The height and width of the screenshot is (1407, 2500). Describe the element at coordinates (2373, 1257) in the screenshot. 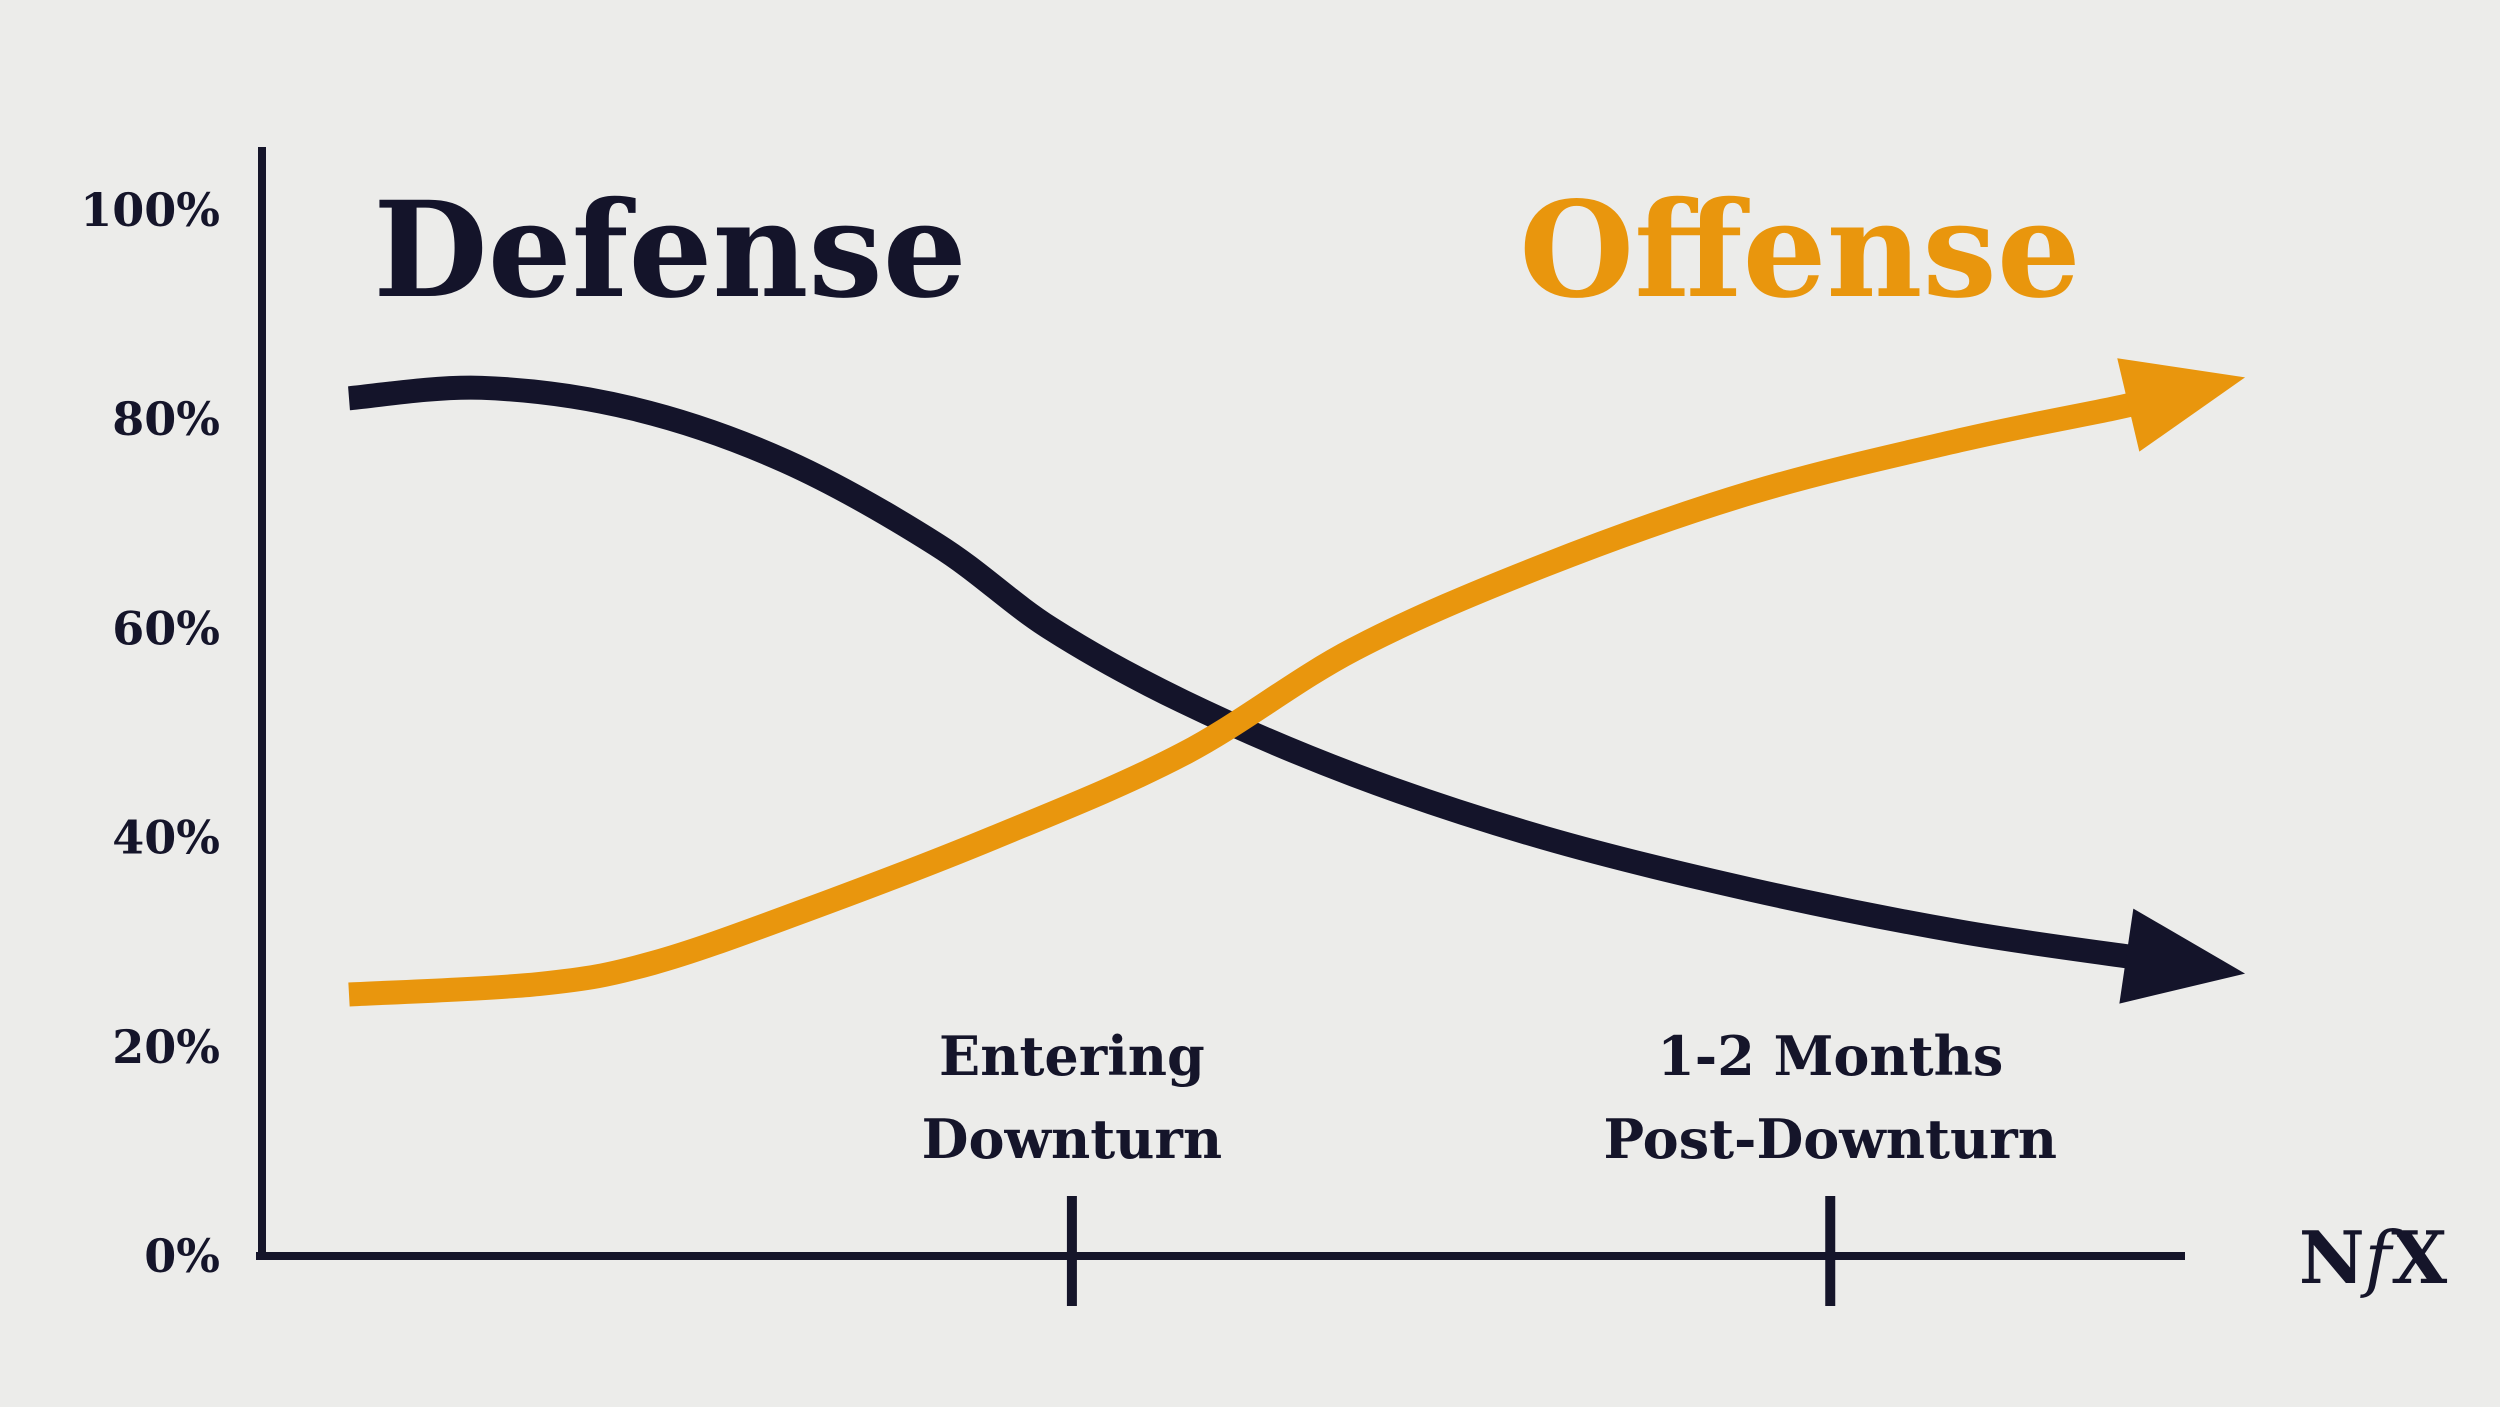

I see `nfx-logo: NfX` at that location.